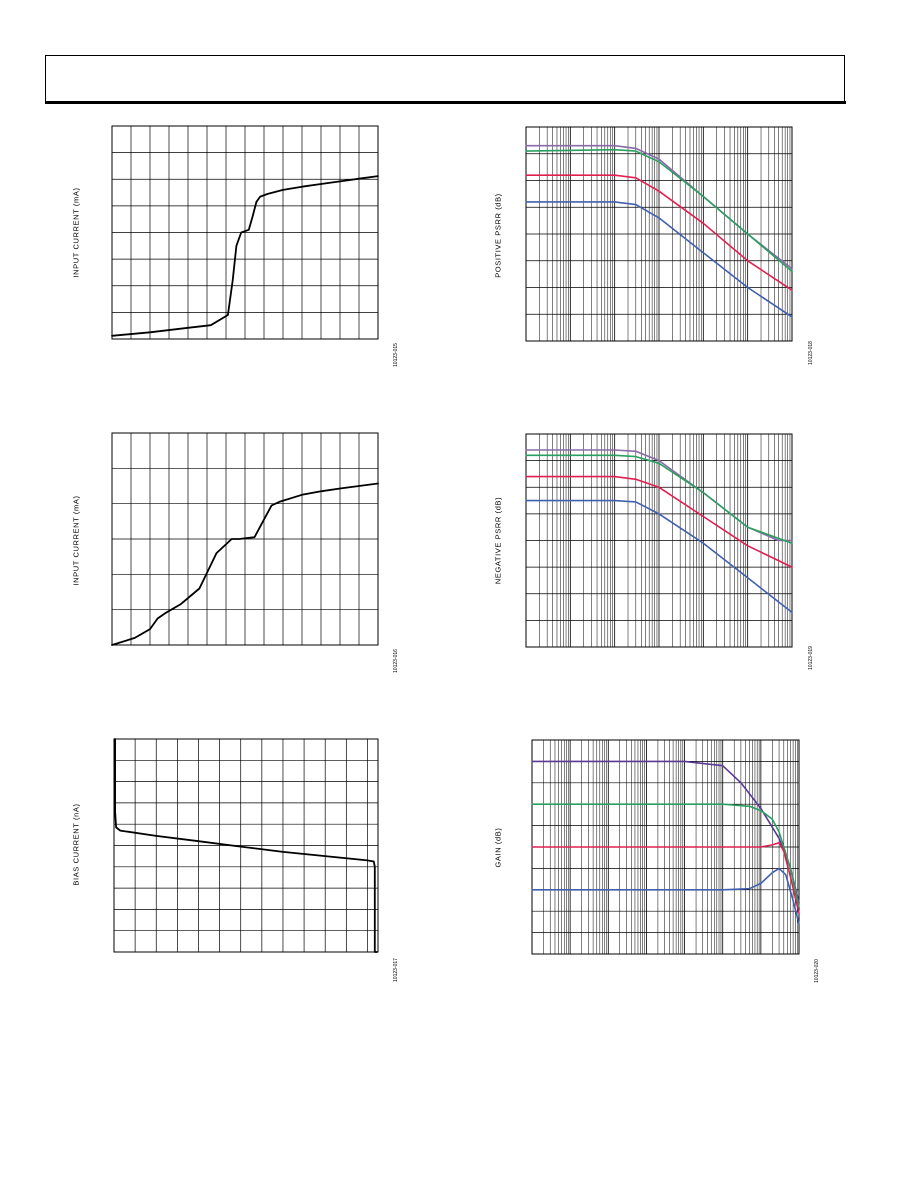  What do you see at coordinates (396, 355) in the screenshot?
I see `figure-id: 10123-015` at bounding box center [396, 355].